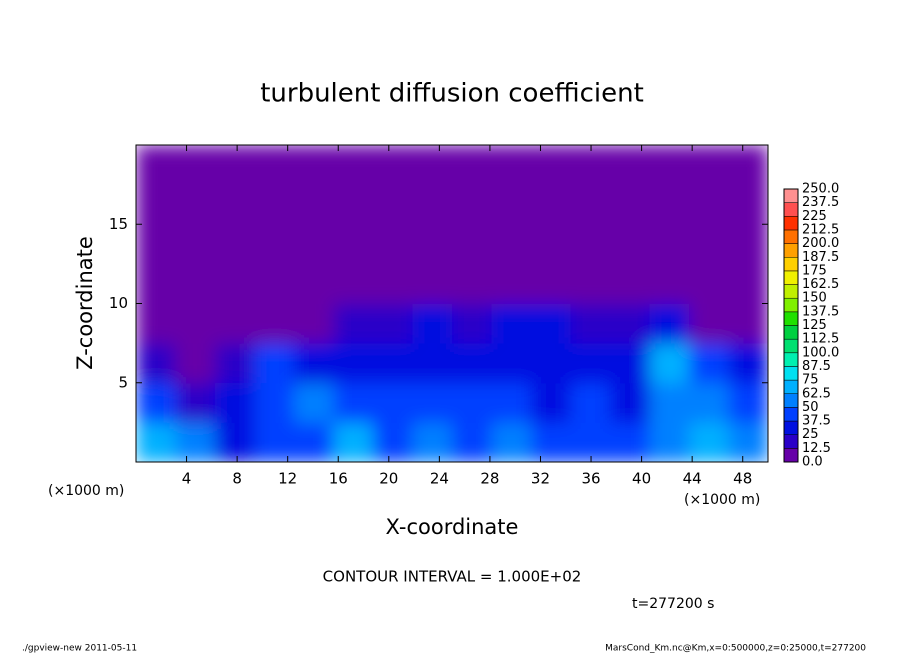  Describe the element at coordinates (742, 479) in the screenshot. I see `x-tick-label: 48` at that location.